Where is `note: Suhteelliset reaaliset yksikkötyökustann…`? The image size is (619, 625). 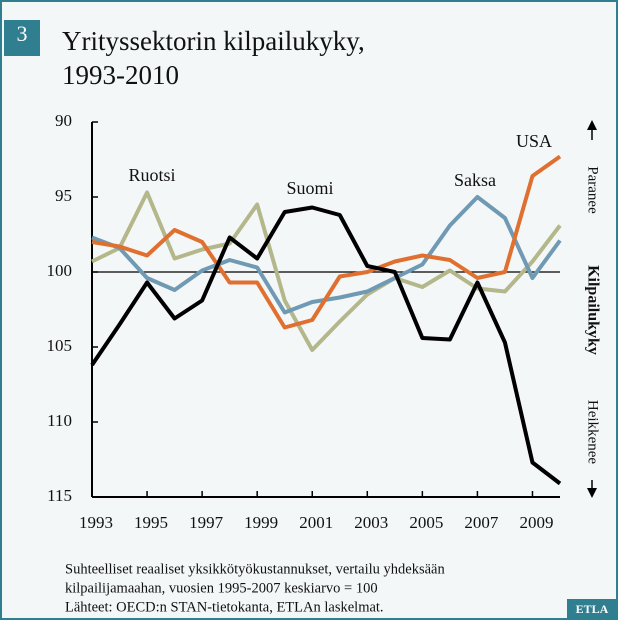
note: Suhteelliset reaaliset yksikkötyökustann… is located at coordinates (255, 569).